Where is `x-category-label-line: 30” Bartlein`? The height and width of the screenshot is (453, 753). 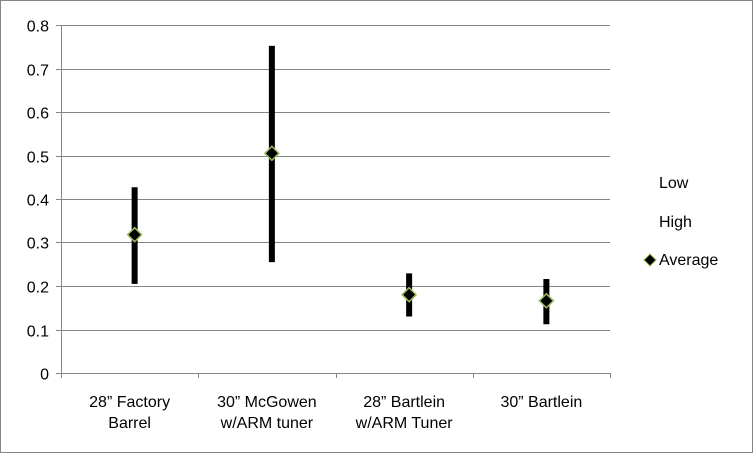 x-category-label-line: 30” Bartlein is located at coordinates (541, 402).